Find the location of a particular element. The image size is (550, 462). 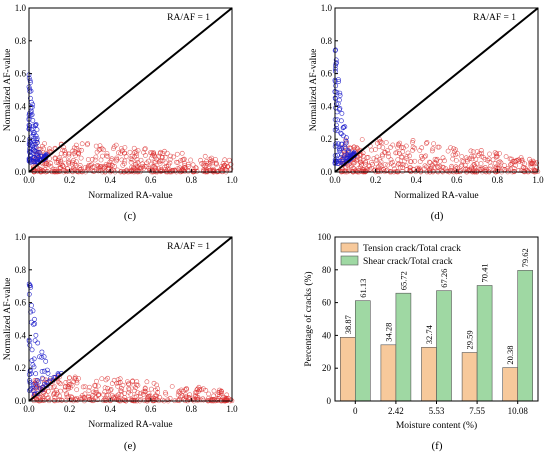

x-tick-label: 1.0 is located at coordinates (232, 409).